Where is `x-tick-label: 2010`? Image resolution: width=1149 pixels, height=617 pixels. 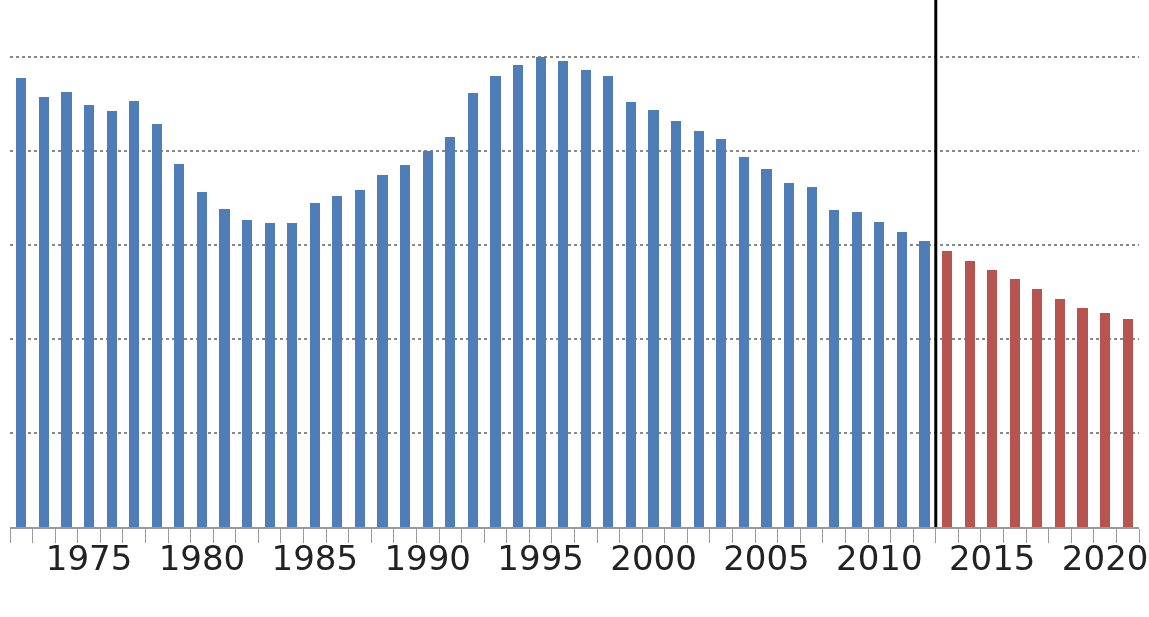 x-tick-label: 2010 is located at coordinates (879, 557).